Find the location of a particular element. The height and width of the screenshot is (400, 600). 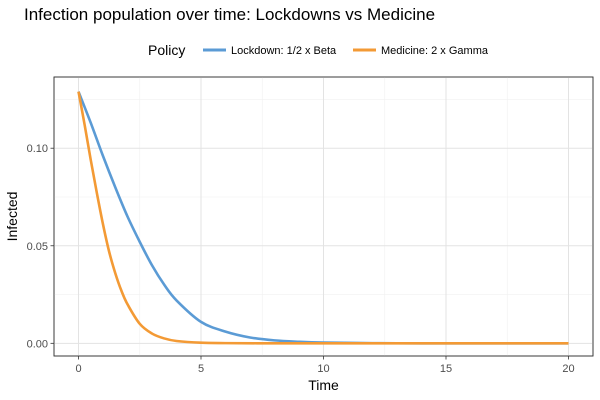

x-tick-label: 20 is located at coordinates (568, 369).